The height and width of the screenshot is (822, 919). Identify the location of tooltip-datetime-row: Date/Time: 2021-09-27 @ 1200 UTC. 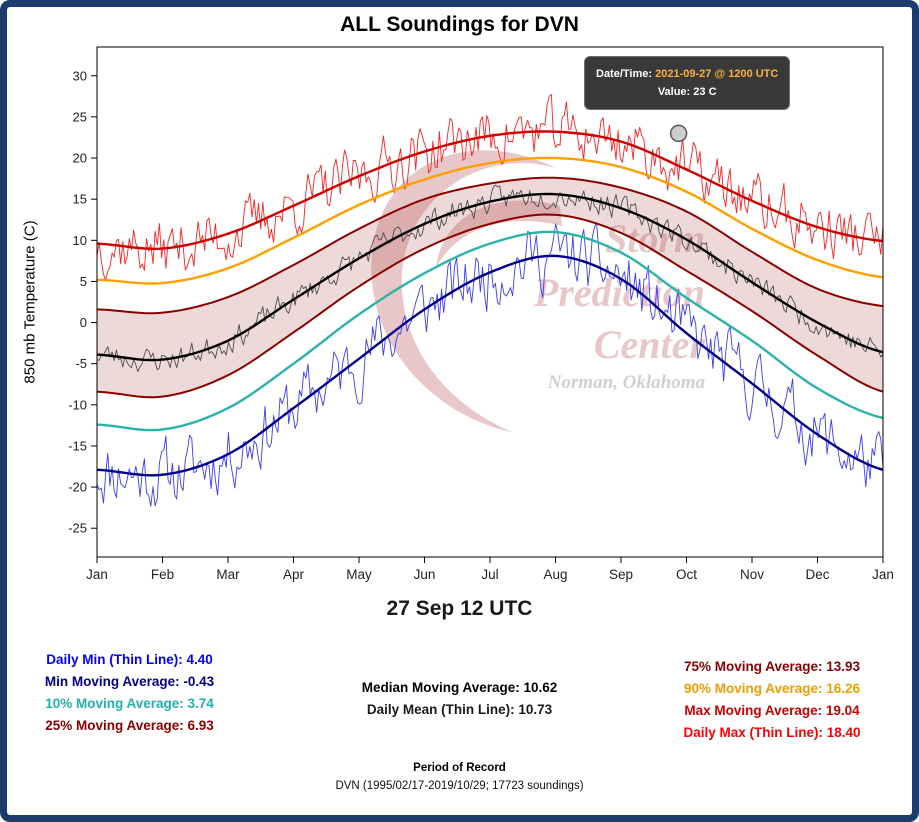
(687, 74).